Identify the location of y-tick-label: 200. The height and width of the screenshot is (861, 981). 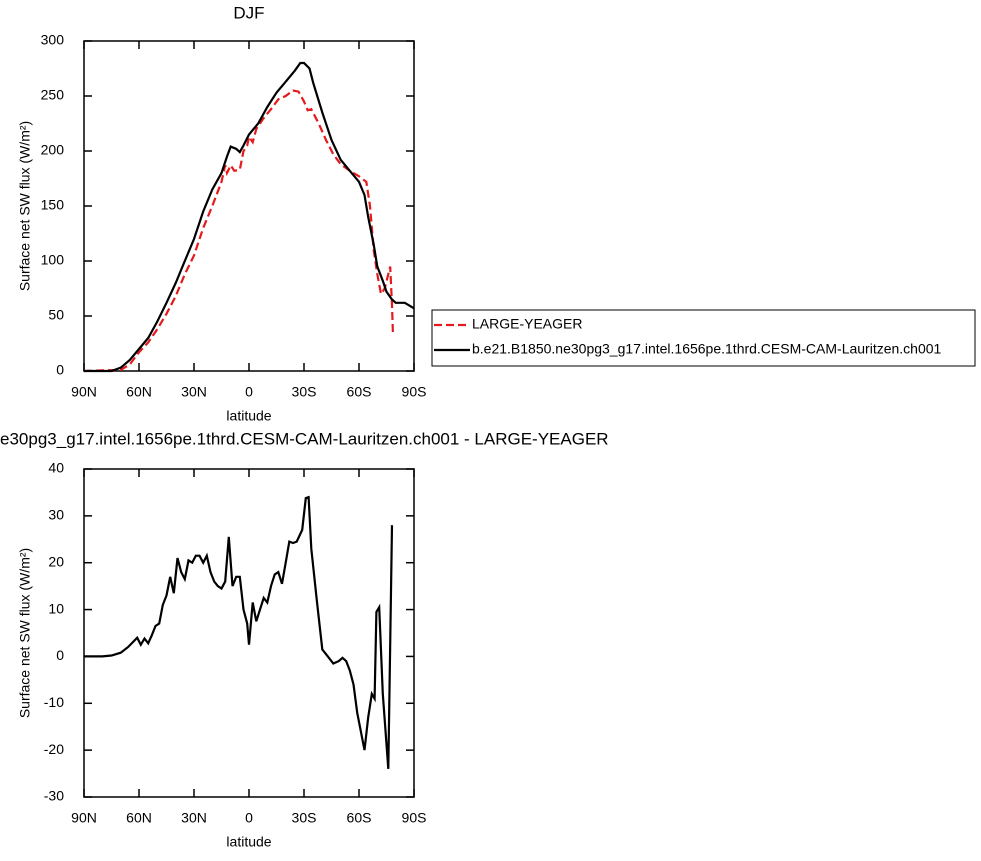
(53, 150).